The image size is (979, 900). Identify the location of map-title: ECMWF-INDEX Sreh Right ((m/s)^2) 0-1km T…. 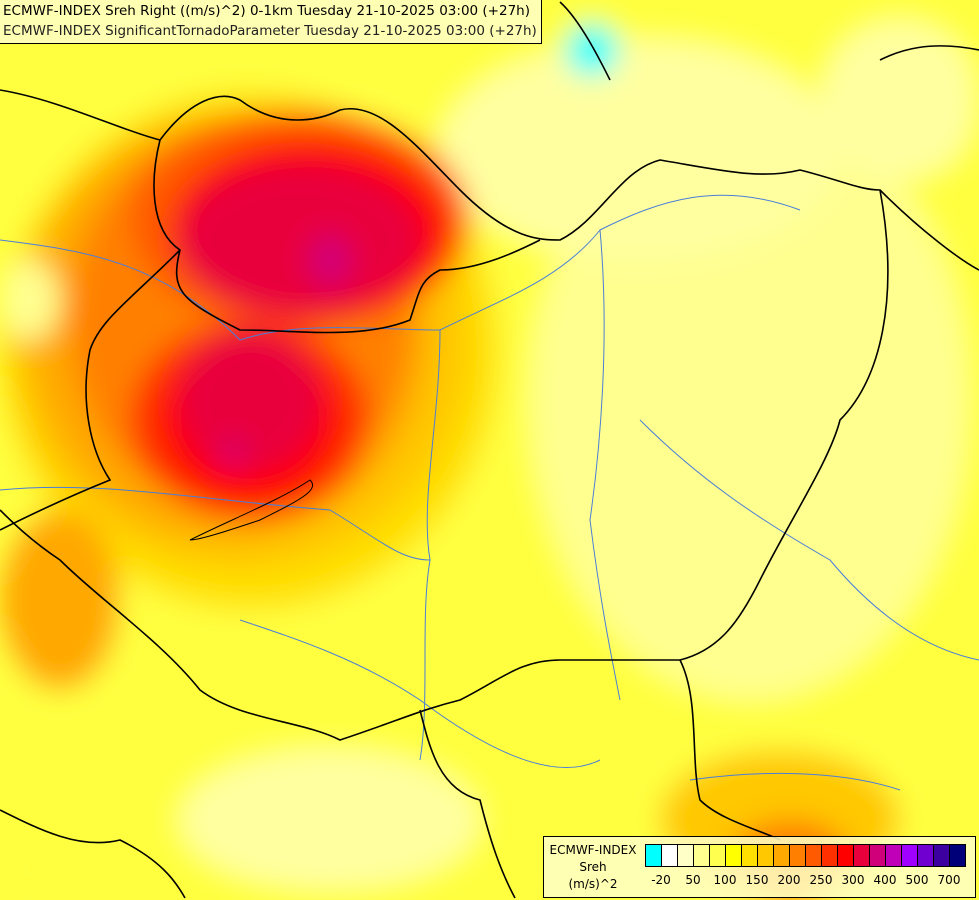
(271, 22).